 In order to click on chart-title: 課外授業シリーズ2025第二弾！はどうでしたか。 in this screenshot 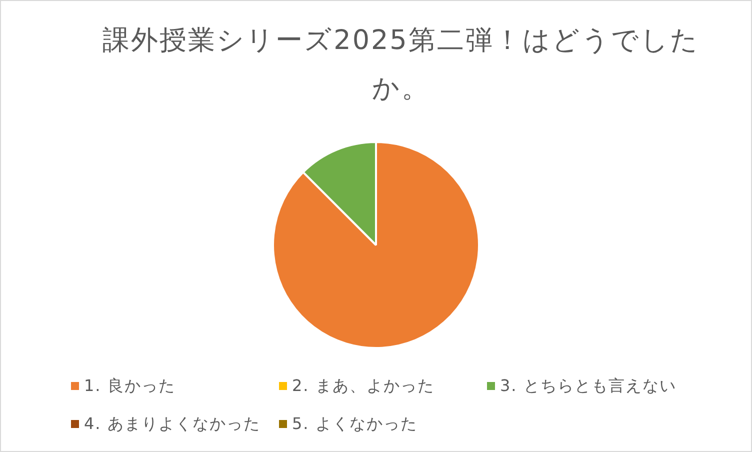, I will do `click(401, 65)`.